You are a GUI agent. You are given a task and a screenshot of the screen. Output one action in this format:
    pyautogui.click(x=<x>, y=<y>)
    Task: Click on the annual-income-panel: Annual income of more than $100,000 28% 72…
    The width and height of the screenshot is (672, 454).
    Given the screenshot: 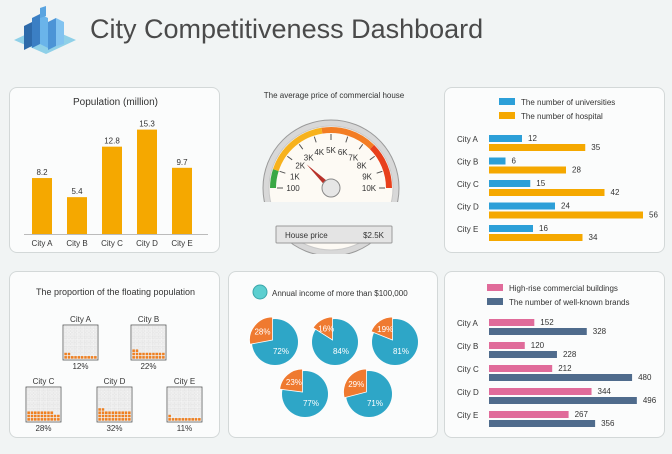 What is the action you would take?
    pyautogui.click(x=333, y=354)
    